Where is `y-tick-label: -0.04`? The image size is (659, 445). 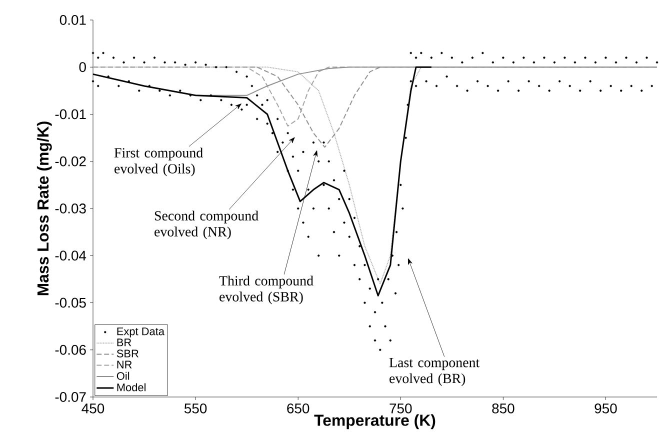
y-tick-label: -0.04 is located at coordinates (70, 255).